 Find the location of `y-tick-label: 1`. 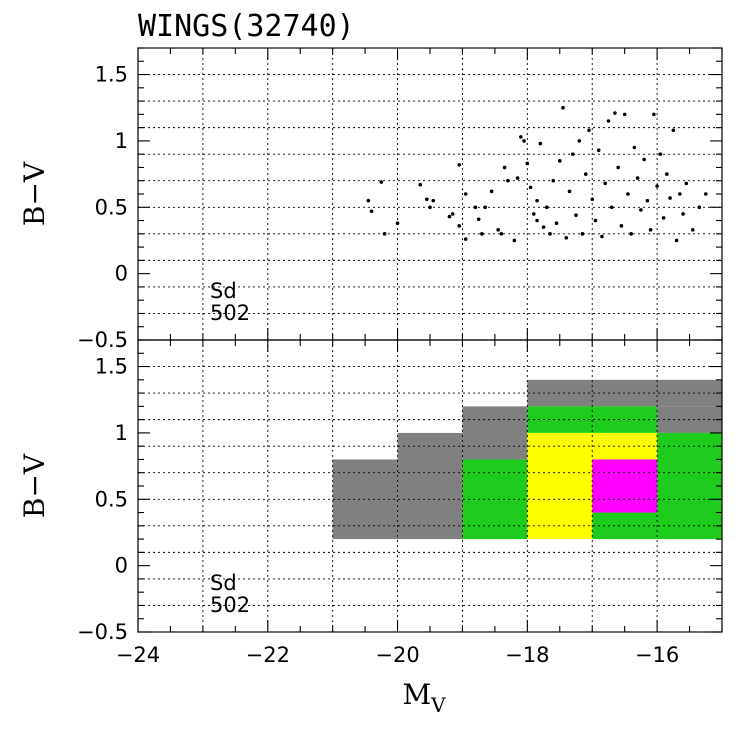

y-tick-label: 1 is located at coordinates (121, 433).